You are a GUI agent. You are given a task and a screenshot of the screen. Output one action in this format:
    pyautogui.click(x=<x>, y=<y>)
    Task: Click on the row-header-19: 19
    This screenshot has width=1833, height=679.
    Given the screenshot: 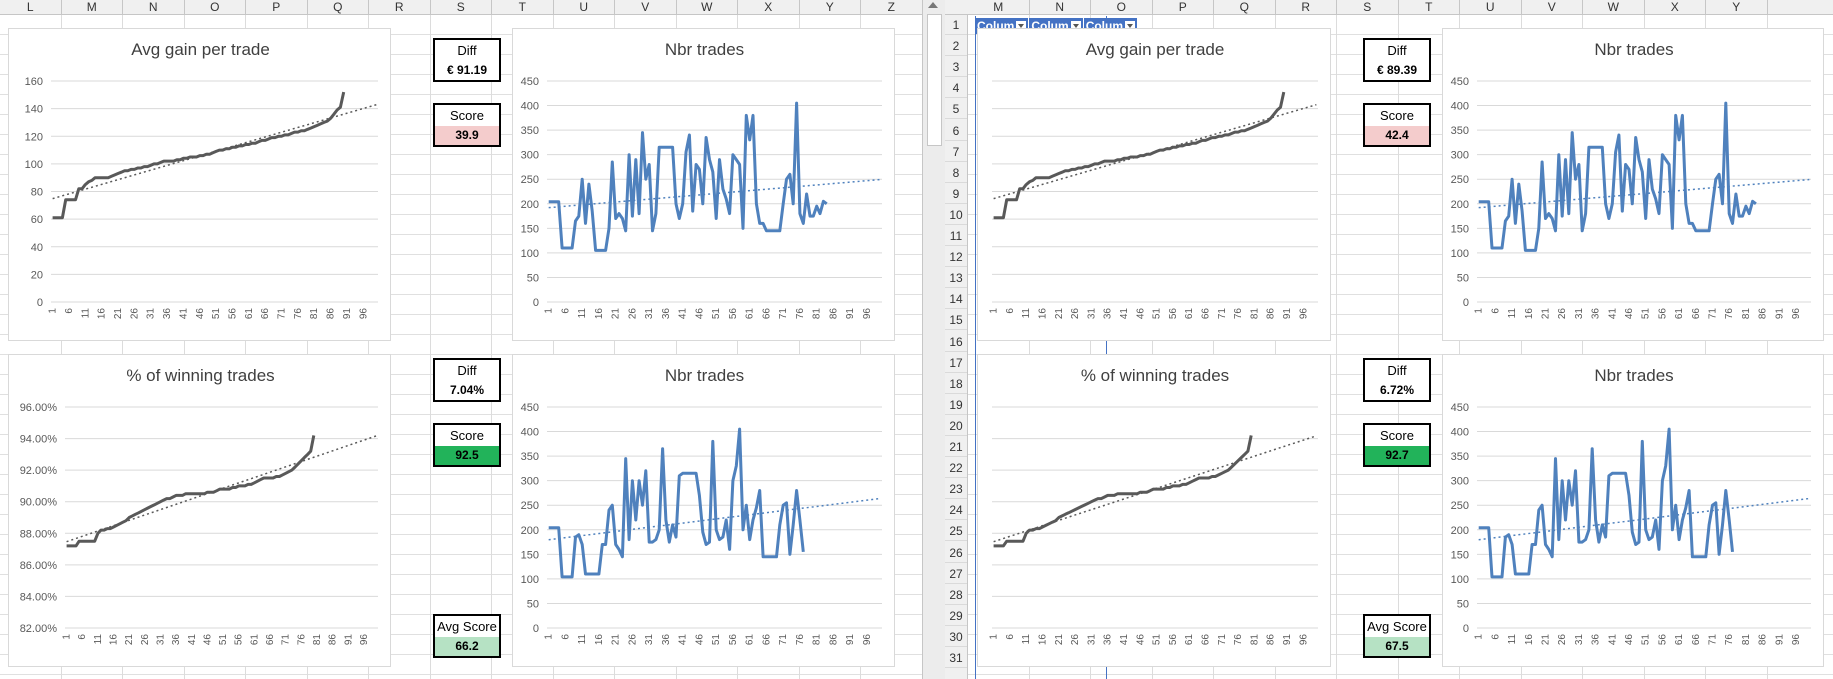 What is the action you would take?
    pyautogui.click(x=956, y=405)
    